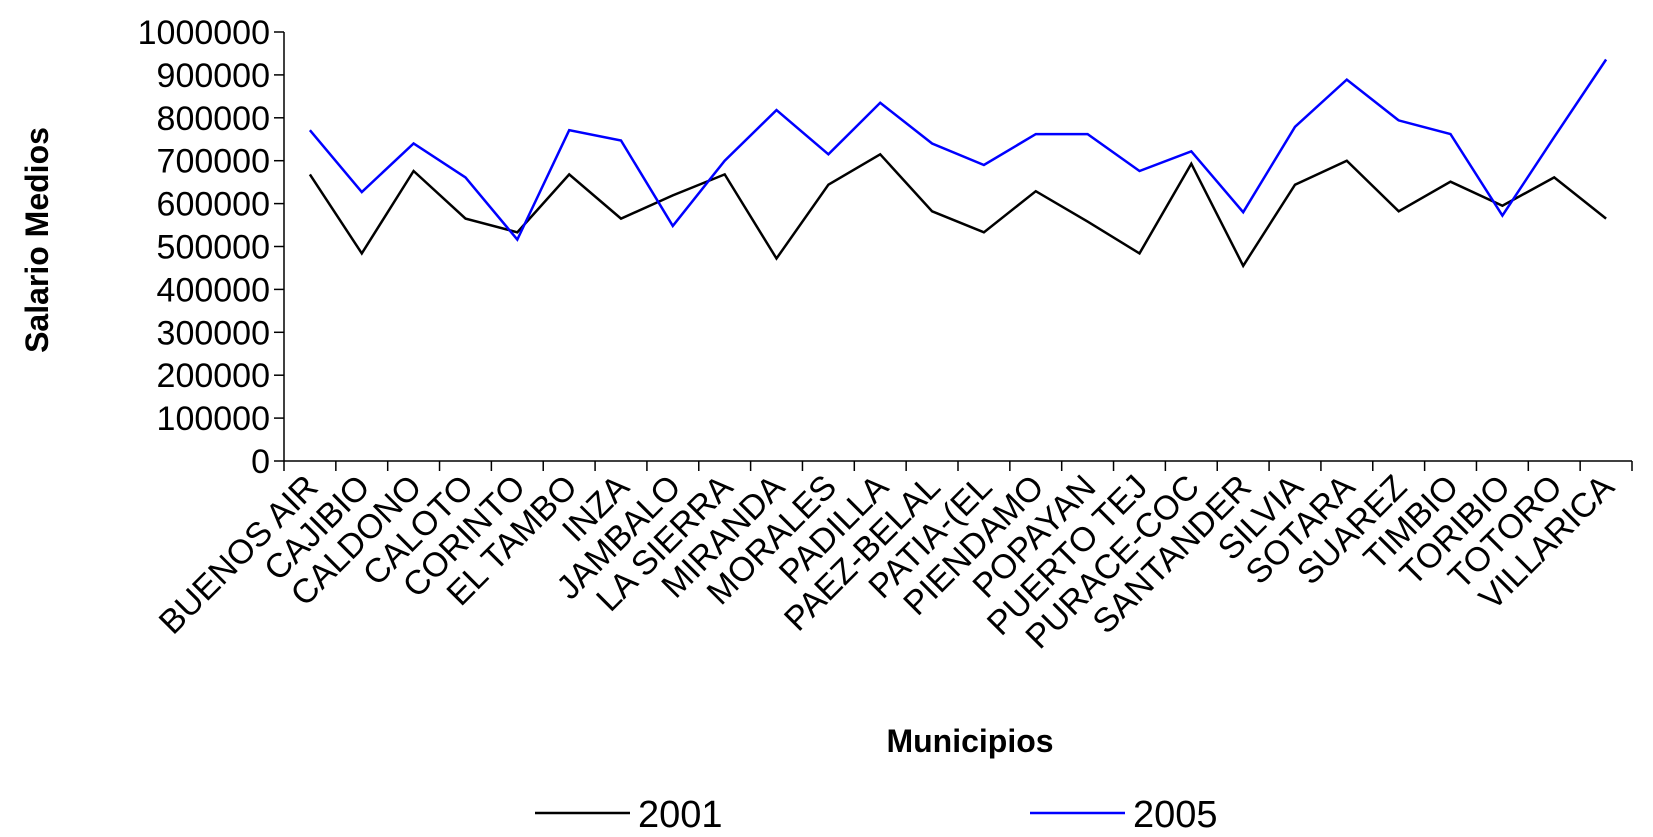 This screenshot has width=1653, height=837. Describe the element at coordinates (213, 119) in the screenshot. I see `y-tick-label: 800000` at that location.